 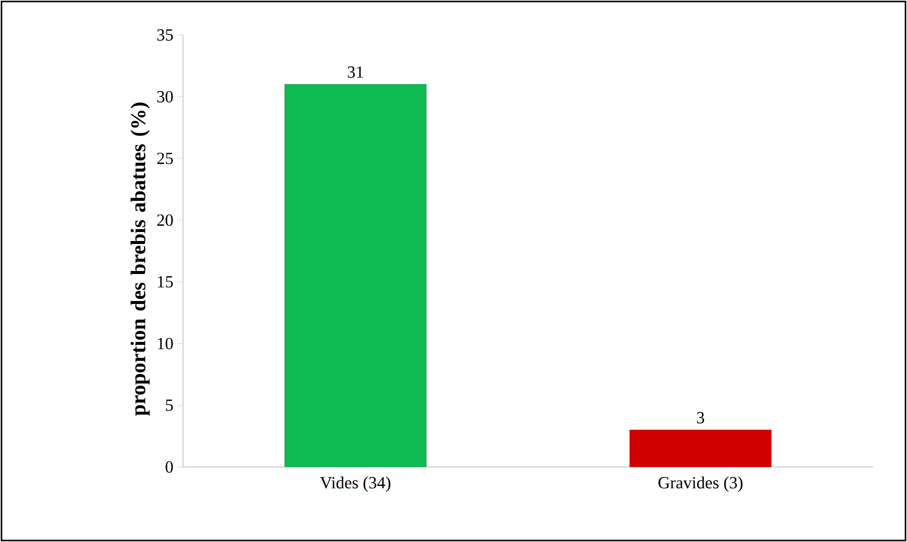 What do you see at coordinates (355, 72) in the screenshot?
I see `data-label: 31` at bounding box center [355, 72].